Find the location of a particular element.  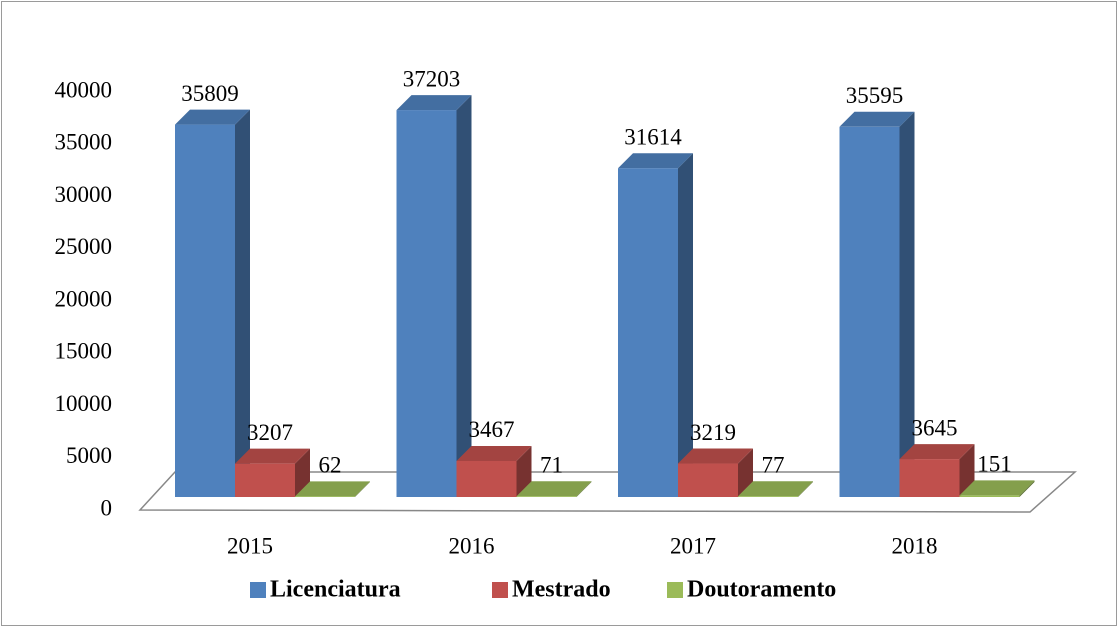

y-tick-label: 30000 is located at coordinates (84, 194).